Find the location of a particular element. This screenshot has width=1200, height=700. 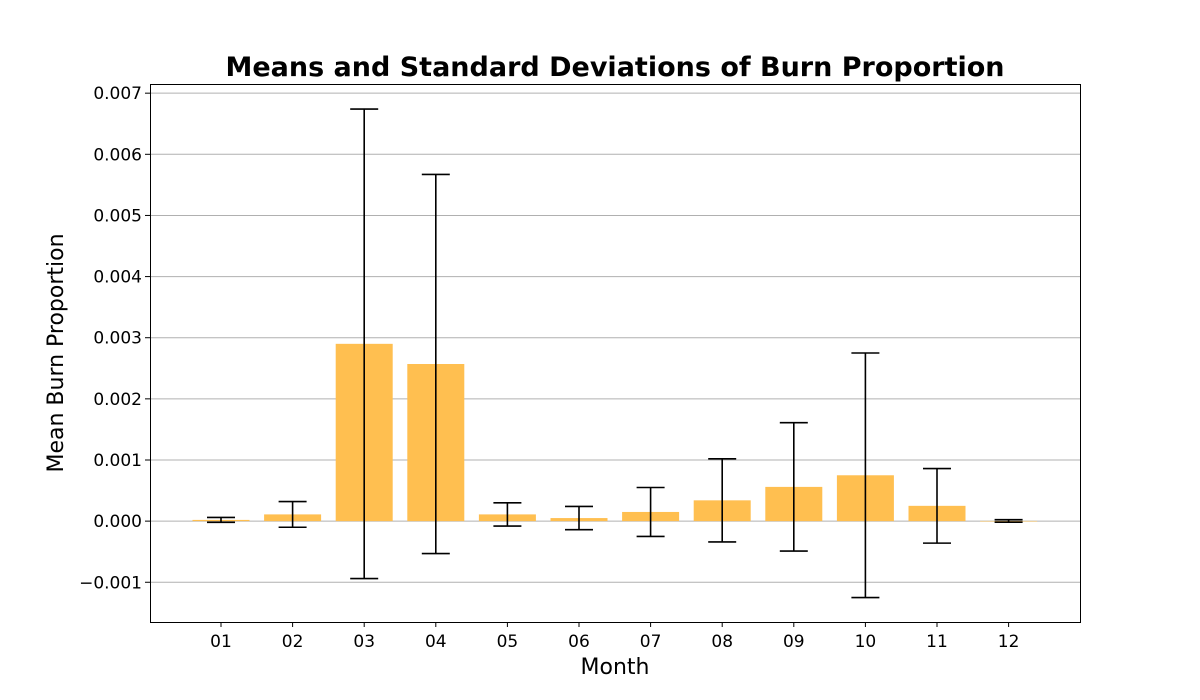

x-tick-label: 08 is located at coordinates (722, 642).